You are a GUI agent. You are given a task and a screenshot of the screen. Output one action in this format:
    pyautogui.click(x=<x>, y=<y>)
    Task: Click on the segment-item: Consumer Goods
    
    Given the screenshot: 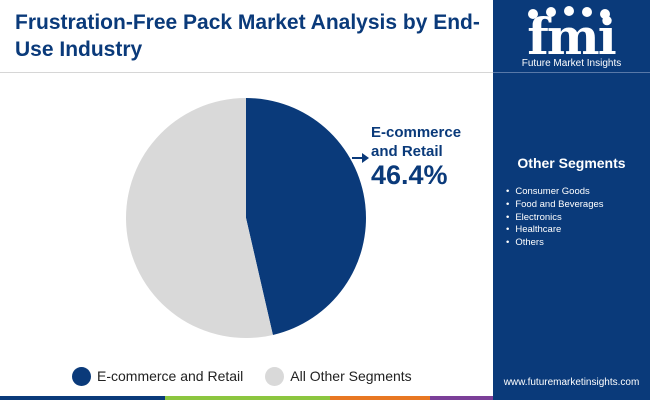 What is the action you would take?
    pyautogui.click(x=555, y=192)
    